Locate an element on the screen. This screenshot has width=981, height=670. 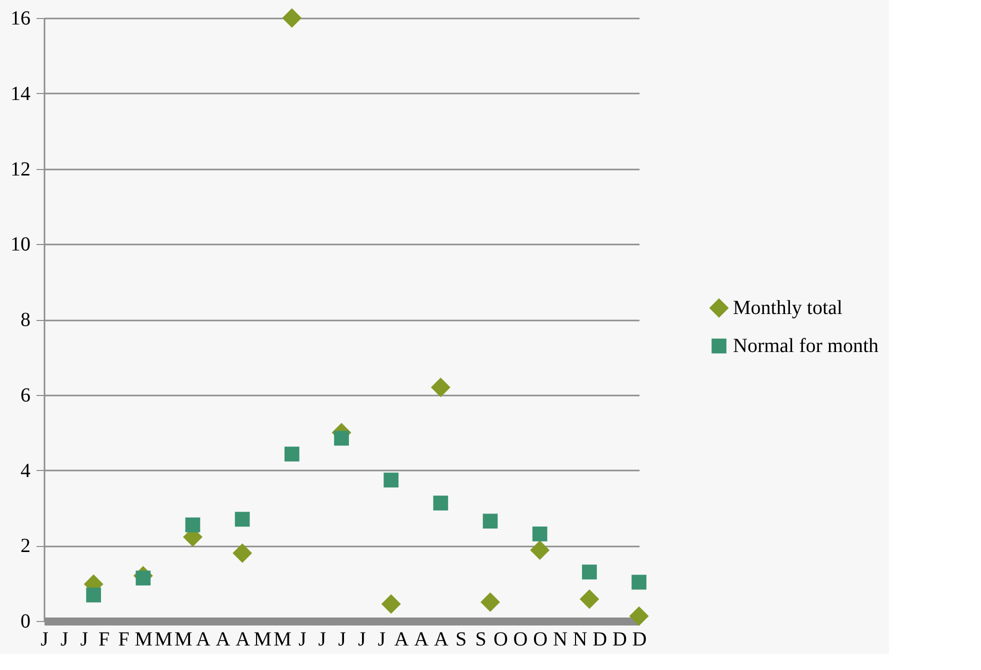
legend-label: Monthly total is located at coordinates (788, 308).